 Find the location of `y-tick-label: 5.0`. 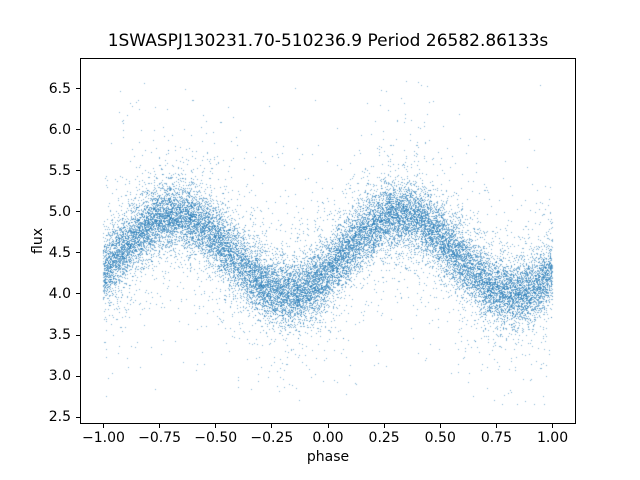

y-tick-label: 5.0 is located at coordinates (59, 211).